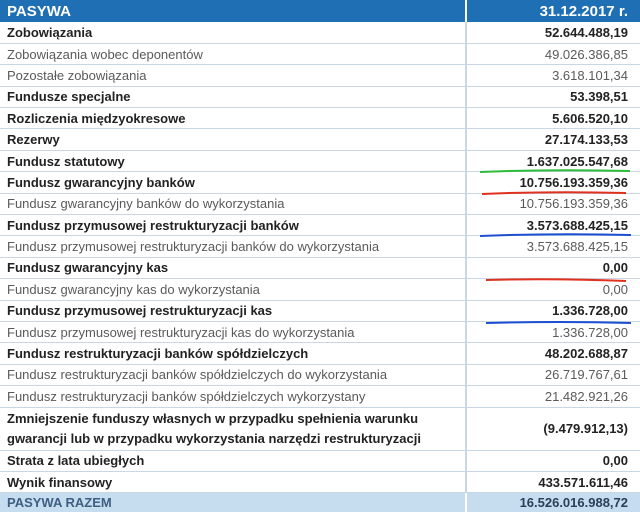  Describe the element at coordinates (552, 429) in the screenshot. I see `row-value: (9.479.912,13)` at that location.